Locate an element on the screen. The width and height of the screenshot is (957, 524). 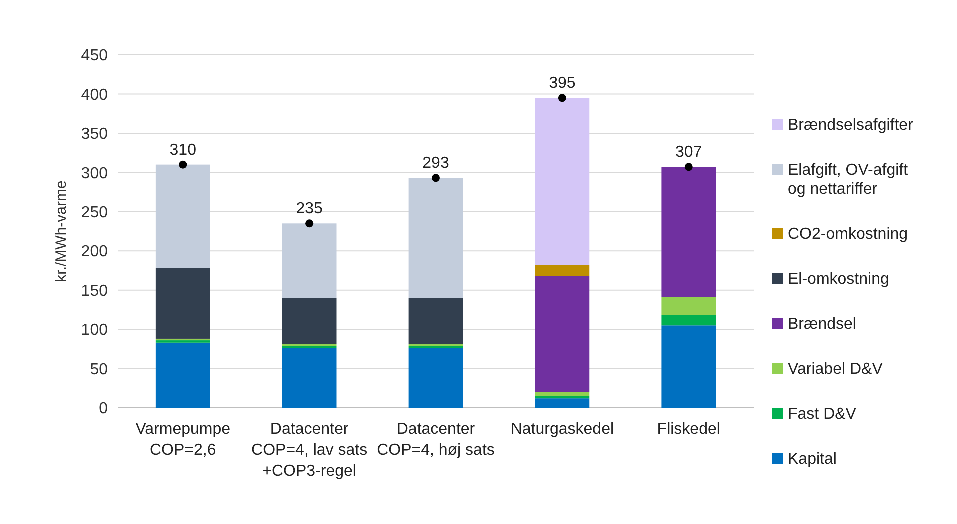
legend-label: CO2-omkostning is located at coordinates (848, 234).